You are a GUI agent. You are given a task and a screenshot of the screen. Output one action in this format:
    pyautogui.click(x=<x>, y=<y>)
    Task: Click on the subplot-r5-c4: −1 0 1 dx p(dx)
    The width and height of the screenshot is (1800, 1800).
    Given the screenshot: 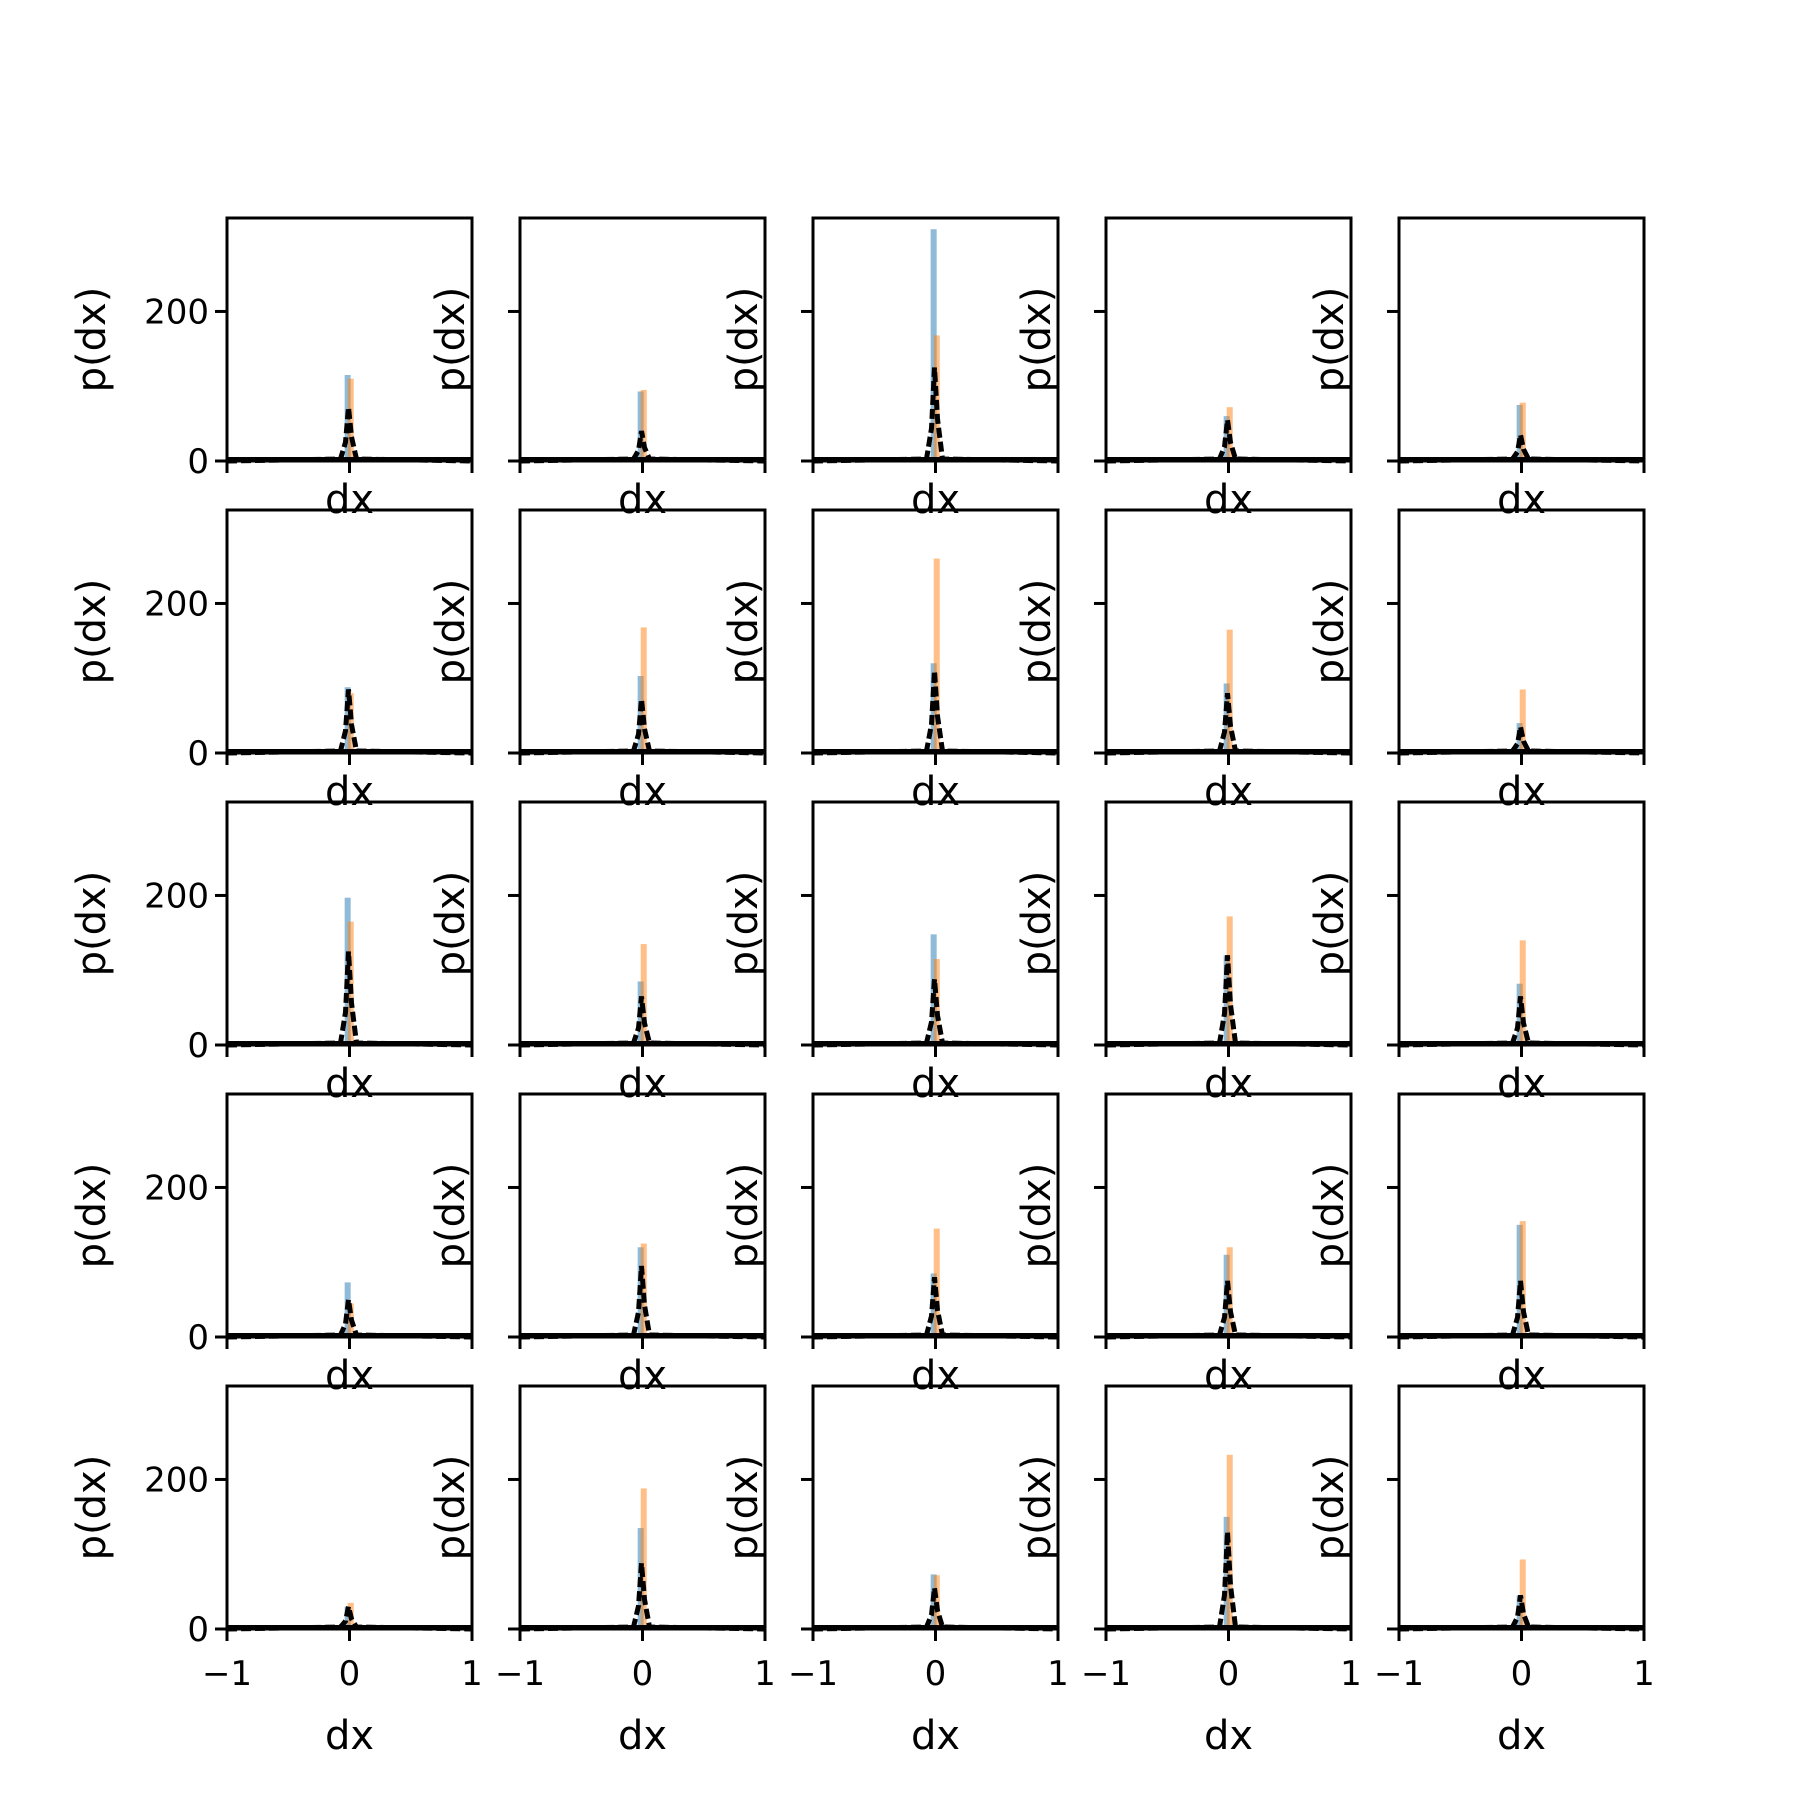 What is the action you would take?
    pyautogui.click(x=1188, y=1571)
    